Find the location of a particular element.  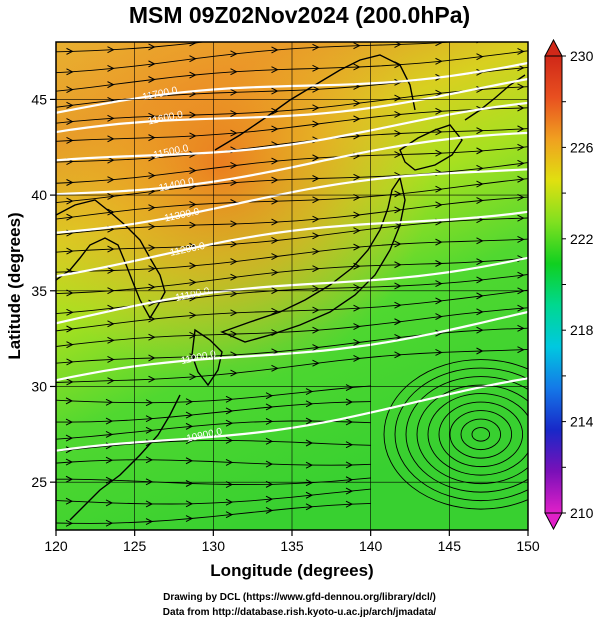

x-tick-label: 130 is located at coordinates (214, 546).